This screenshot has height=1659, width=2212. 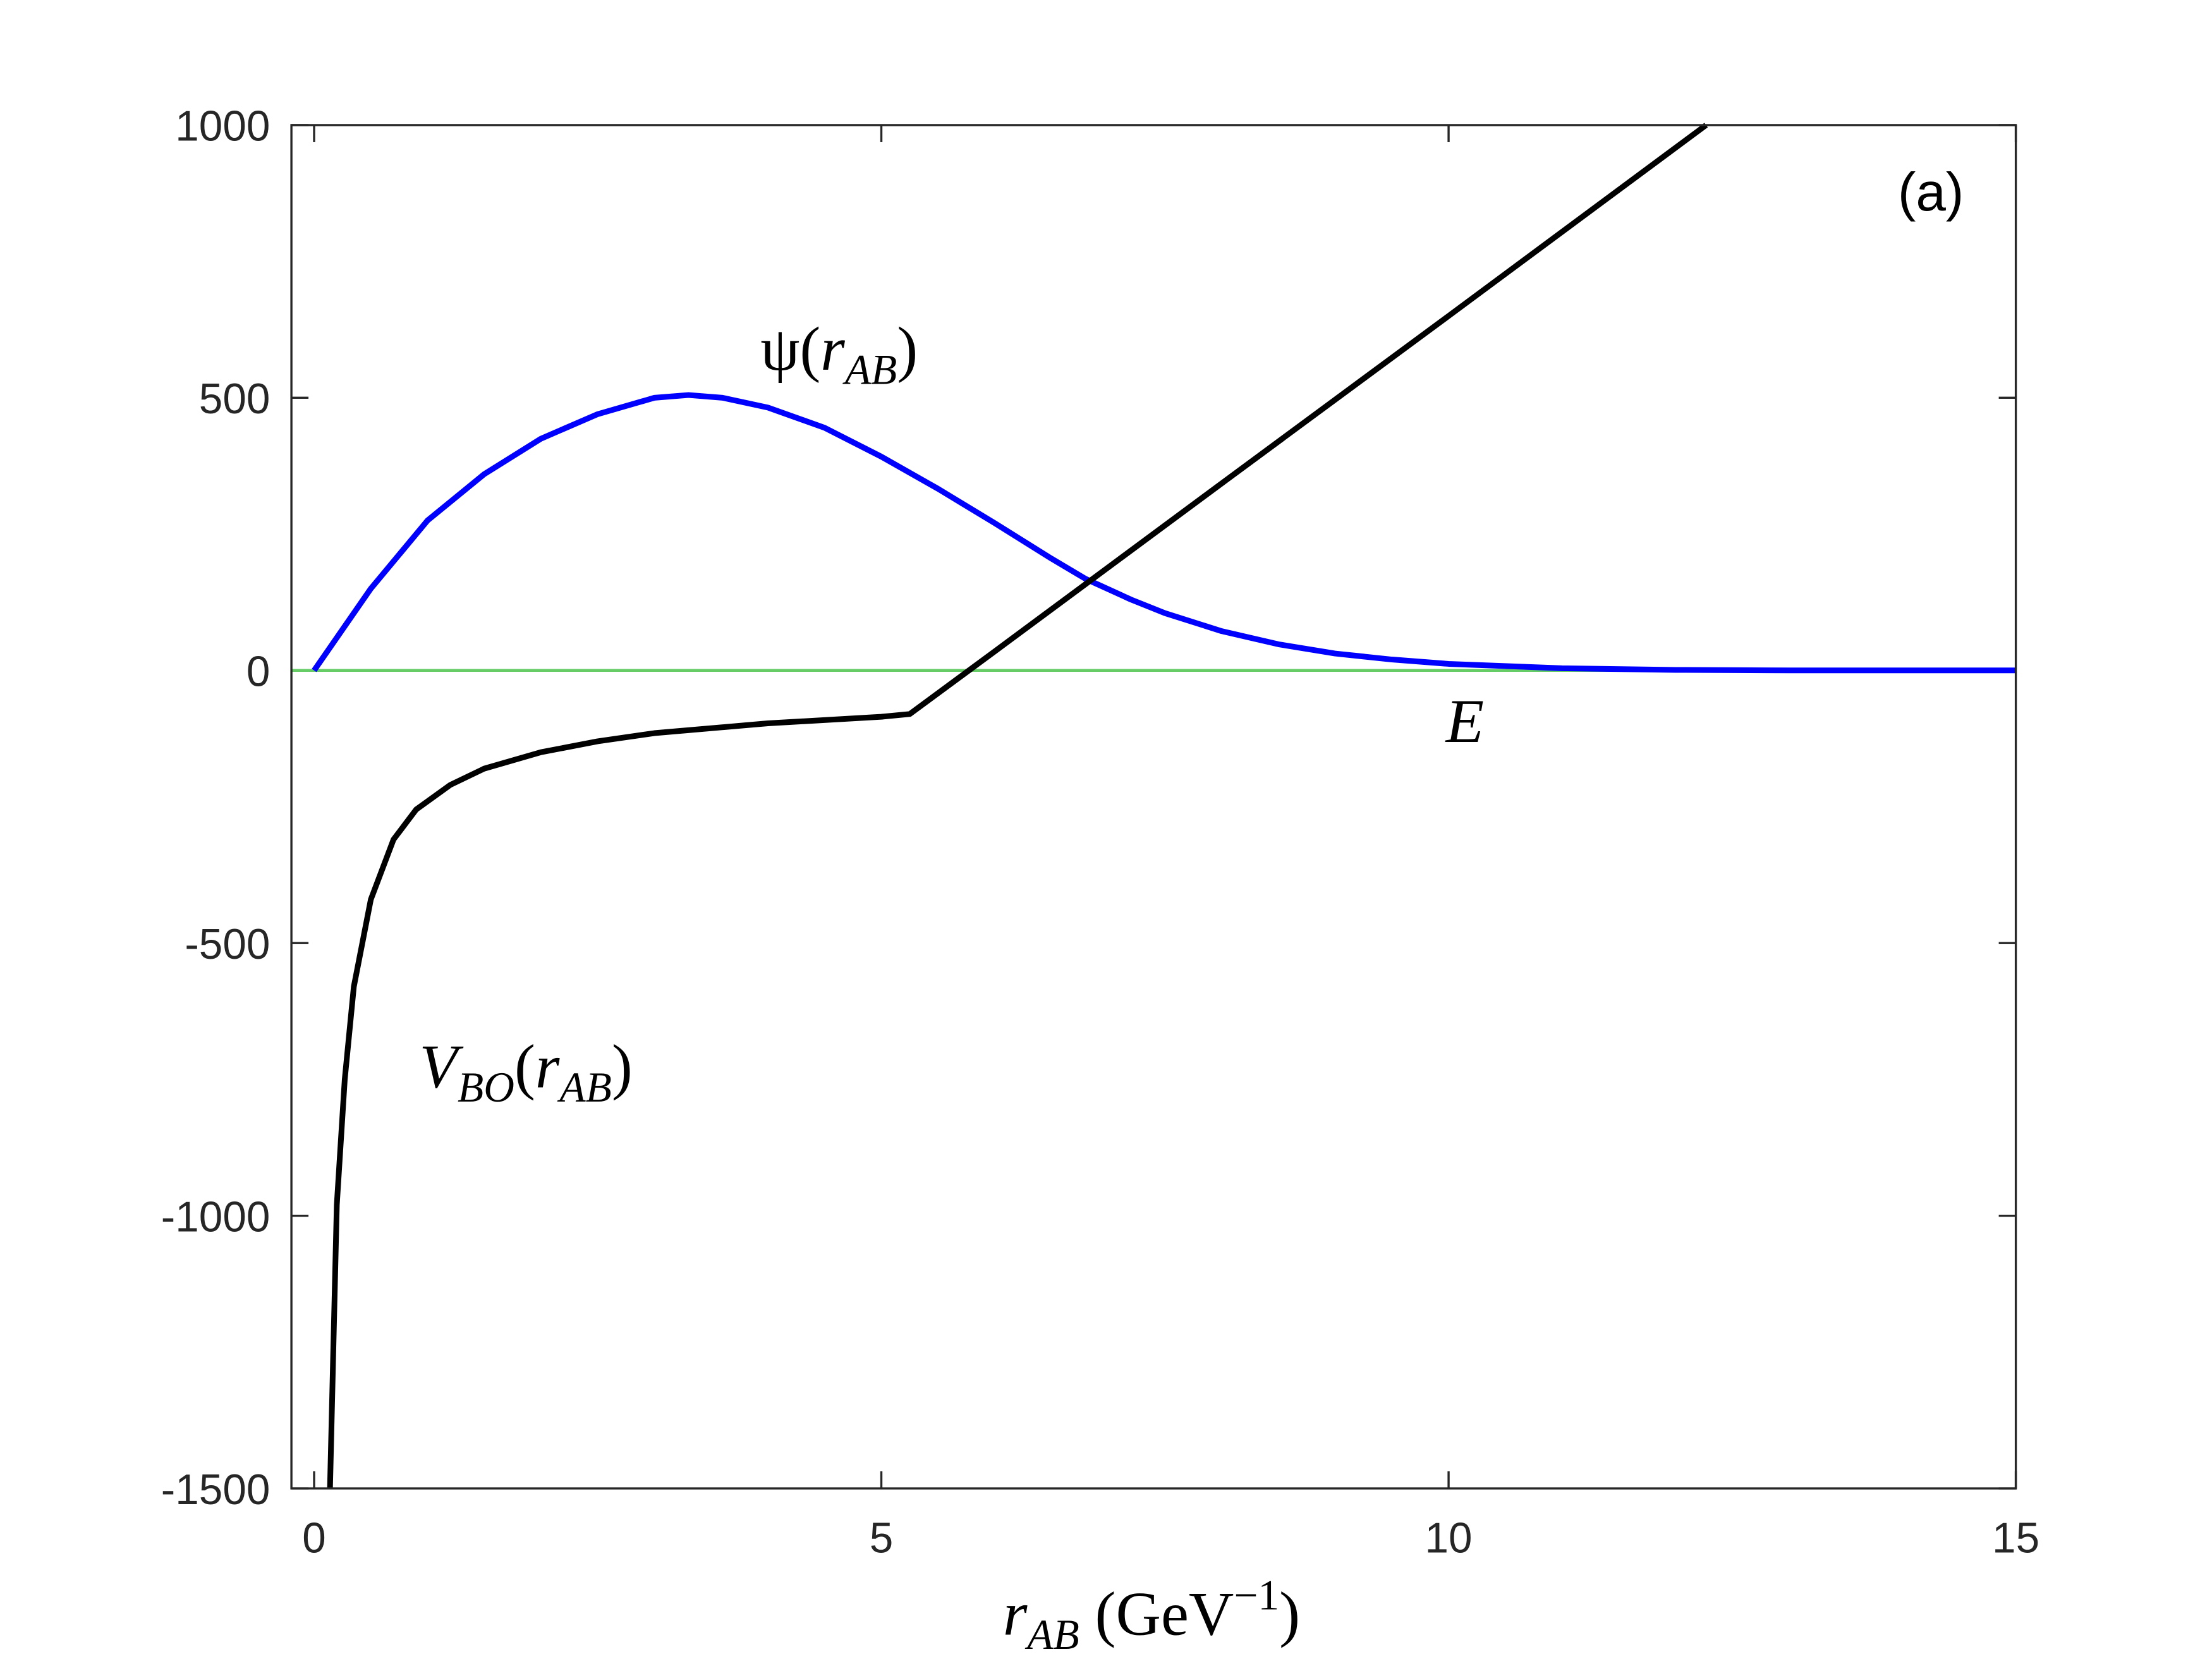 I want to click on label-part: V, so click(x=442, y=1067).